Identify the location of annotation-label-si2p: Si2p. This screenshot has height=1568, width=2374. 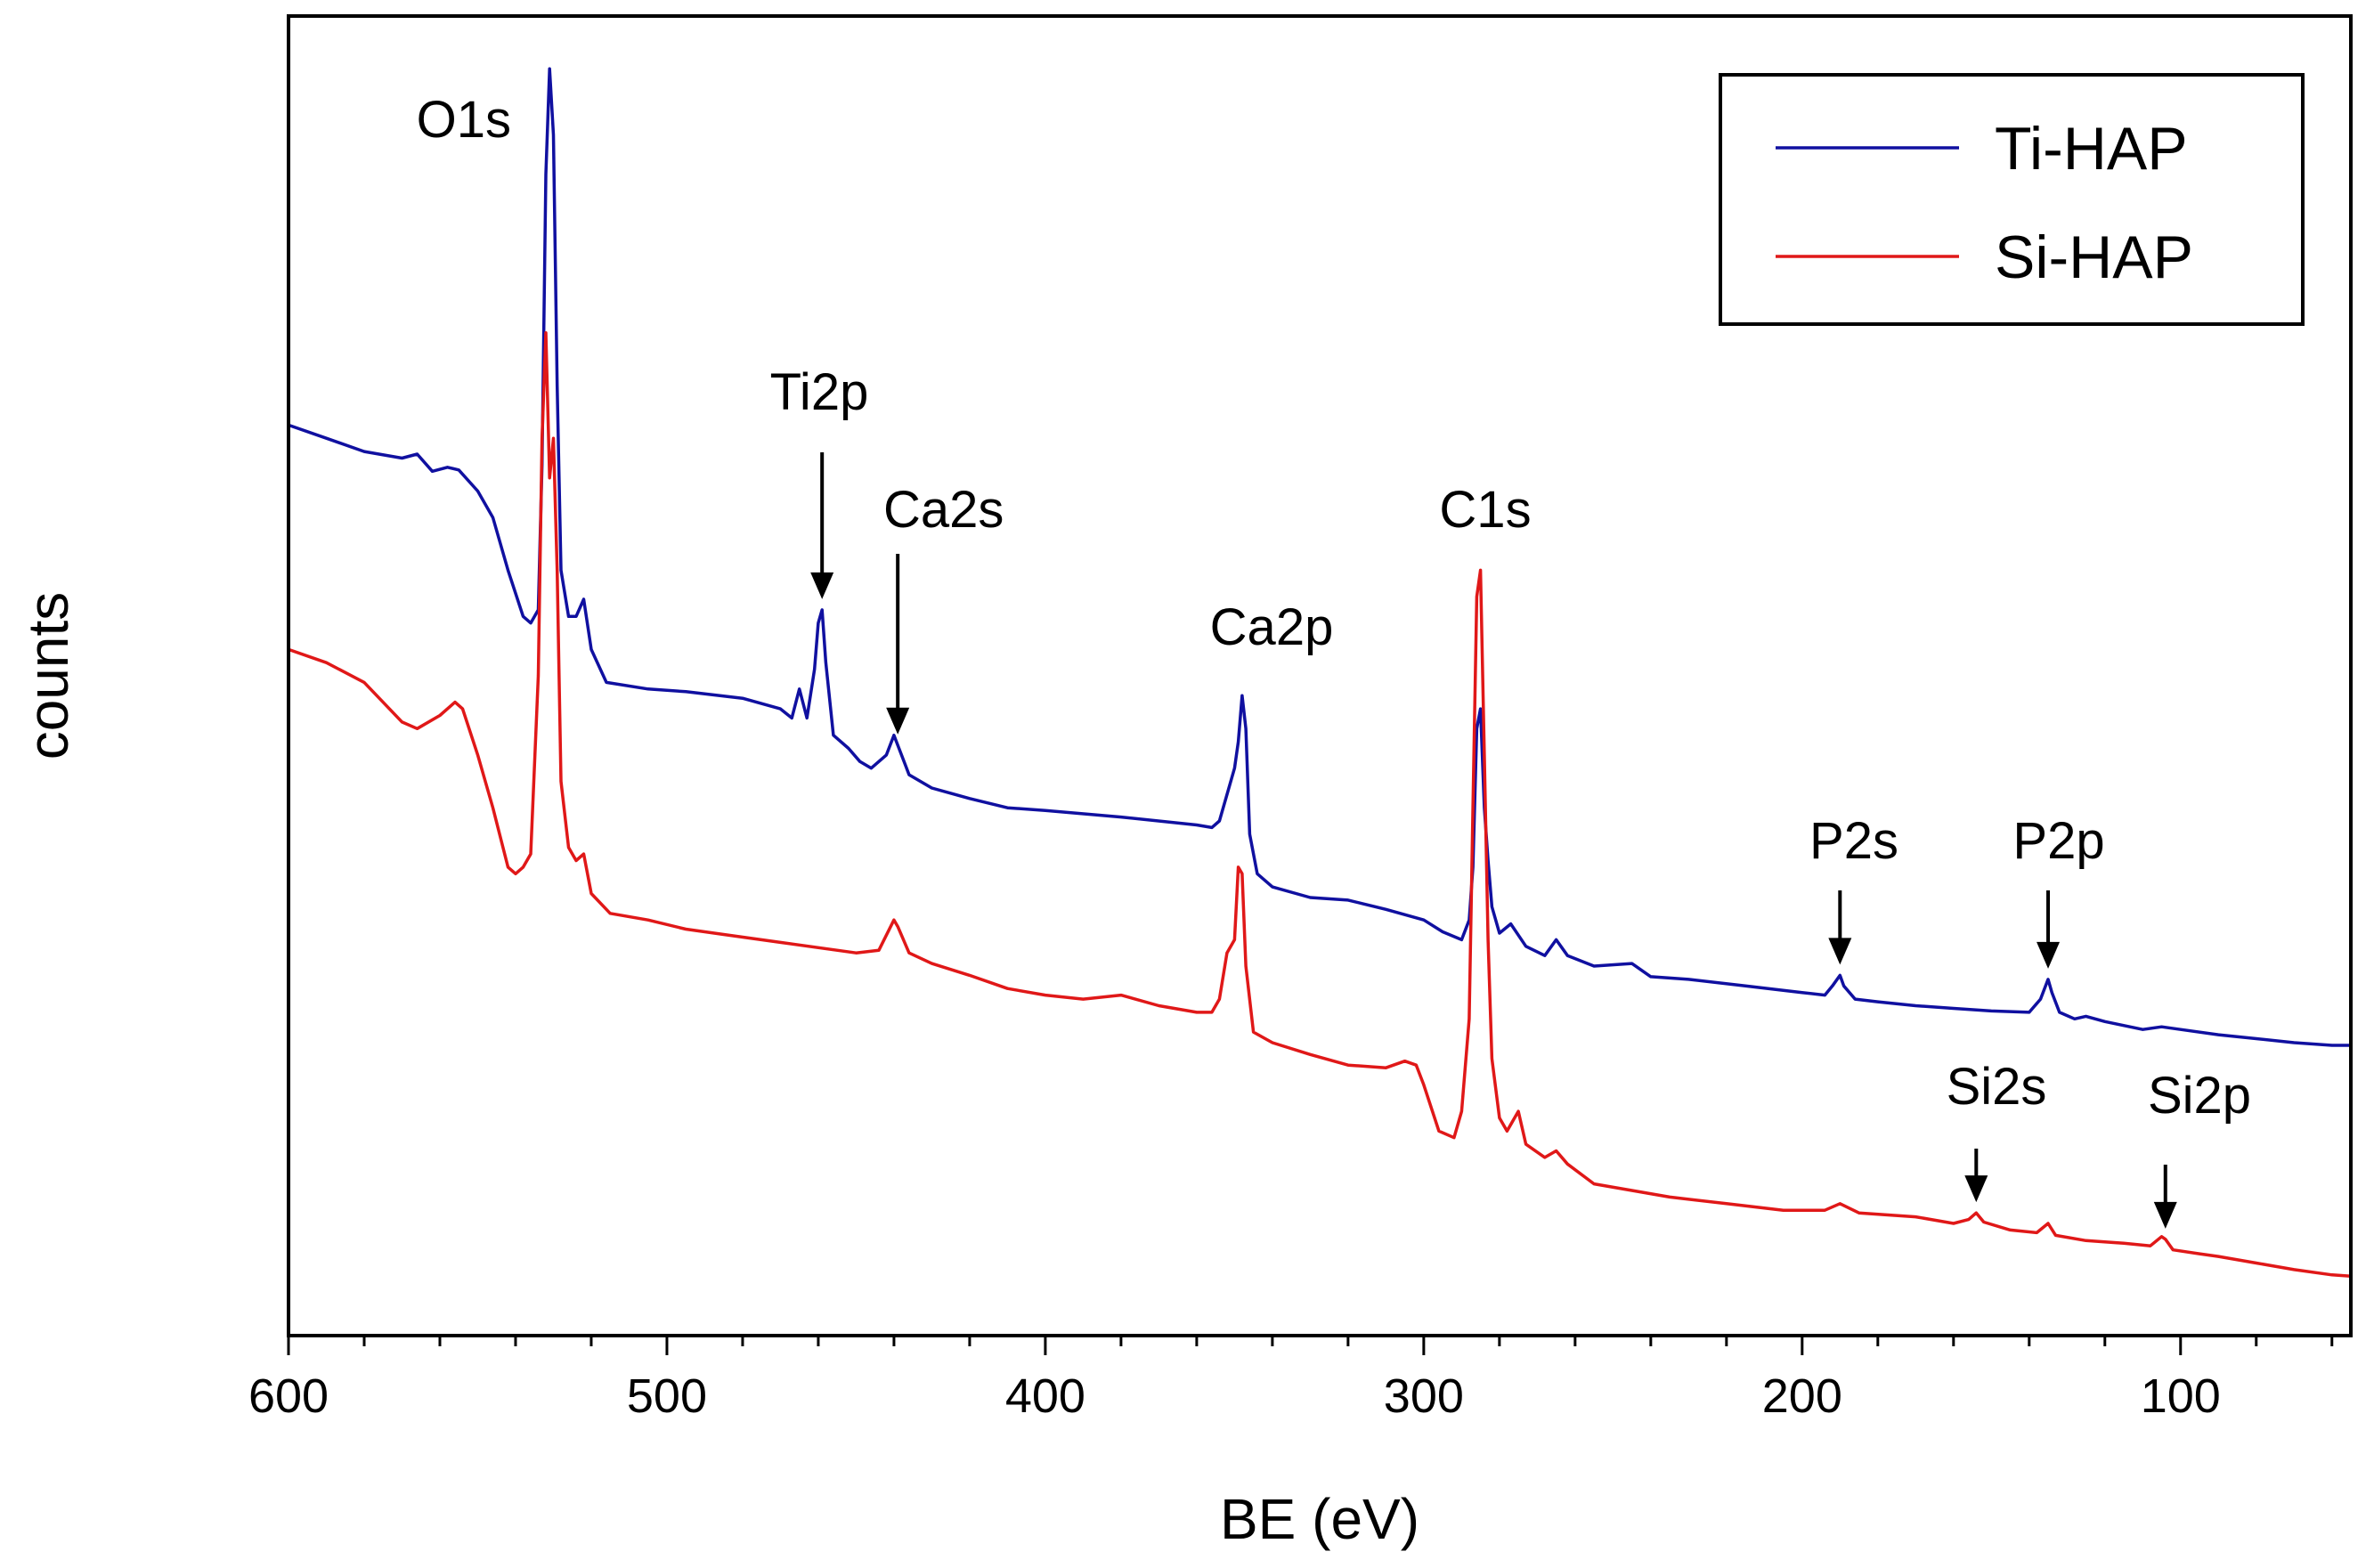
(2199, 1096).